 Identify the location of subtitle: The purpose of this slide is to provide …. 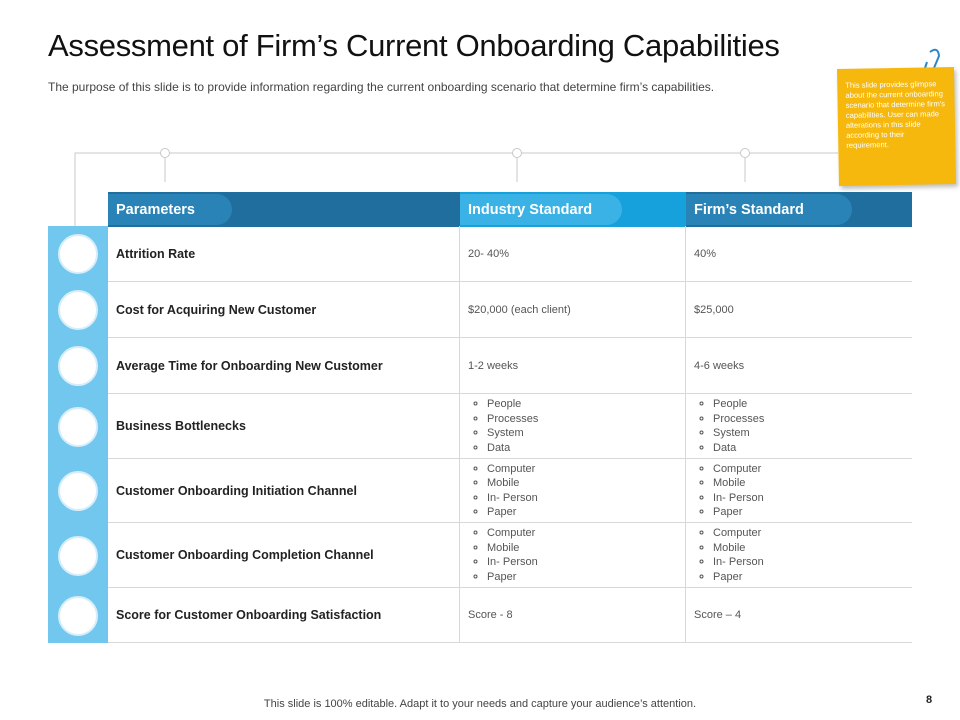
(381, 87).